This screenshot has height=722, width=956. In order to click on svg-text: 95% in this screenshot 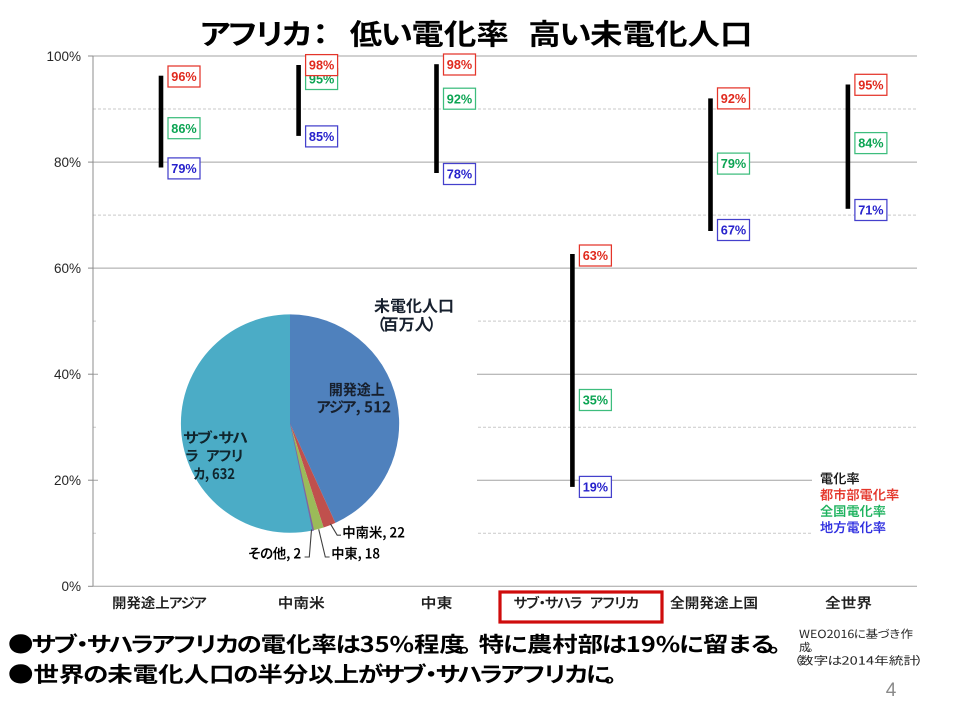, I will do `click(870, 85)`.